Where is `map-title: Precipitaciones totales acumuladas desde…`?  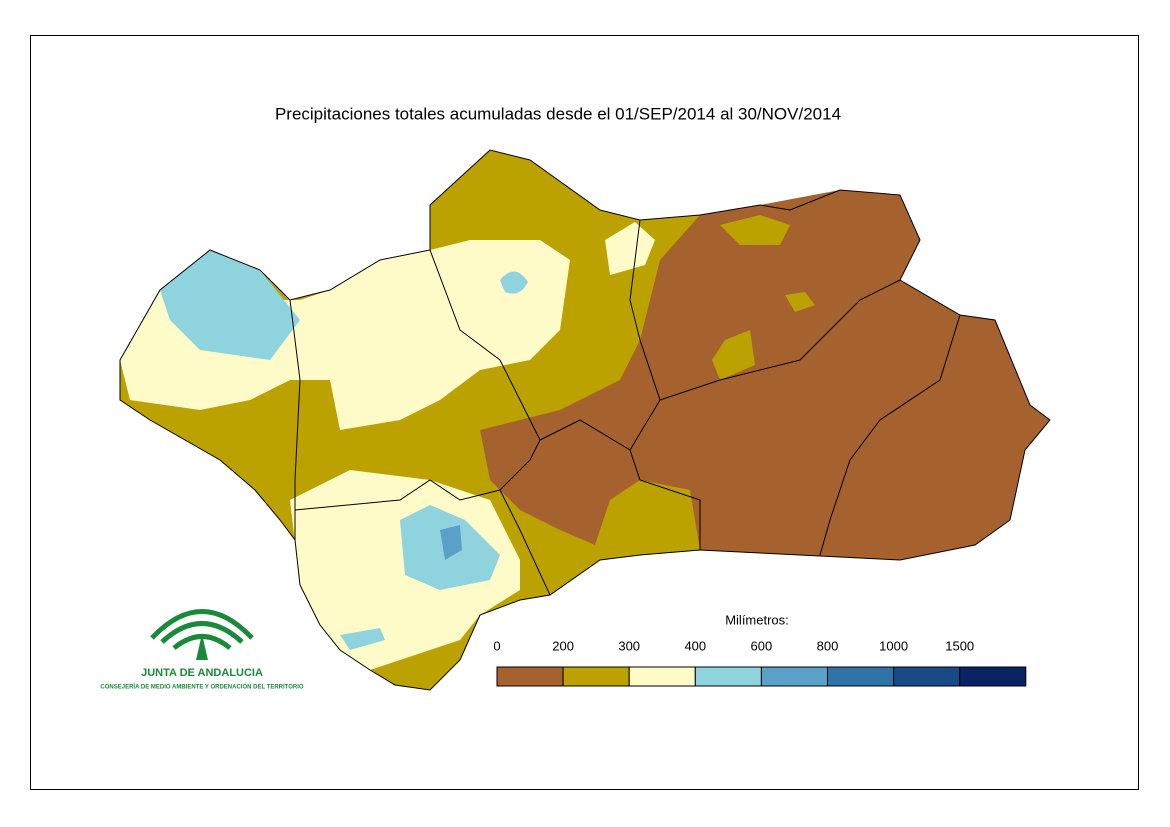
map-title: Precipitaciones totales acumuladas desde… is located at coordinates (558, 113).